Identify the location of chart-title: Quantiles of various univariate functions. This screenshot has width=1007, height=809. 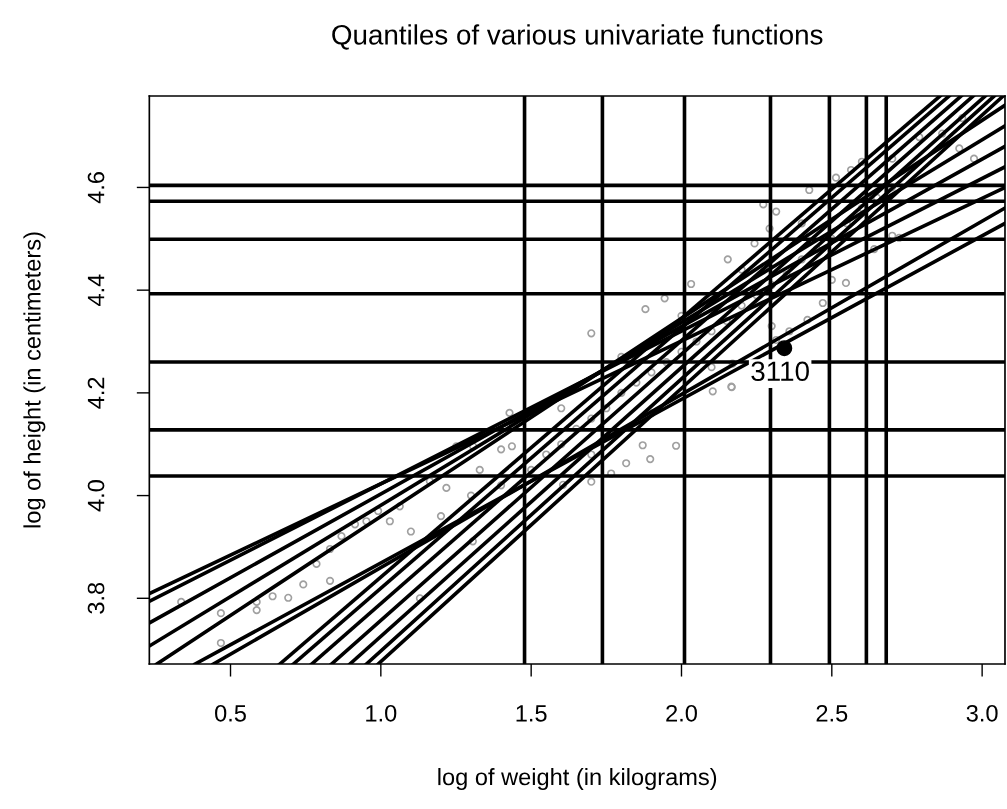
(577, 37).